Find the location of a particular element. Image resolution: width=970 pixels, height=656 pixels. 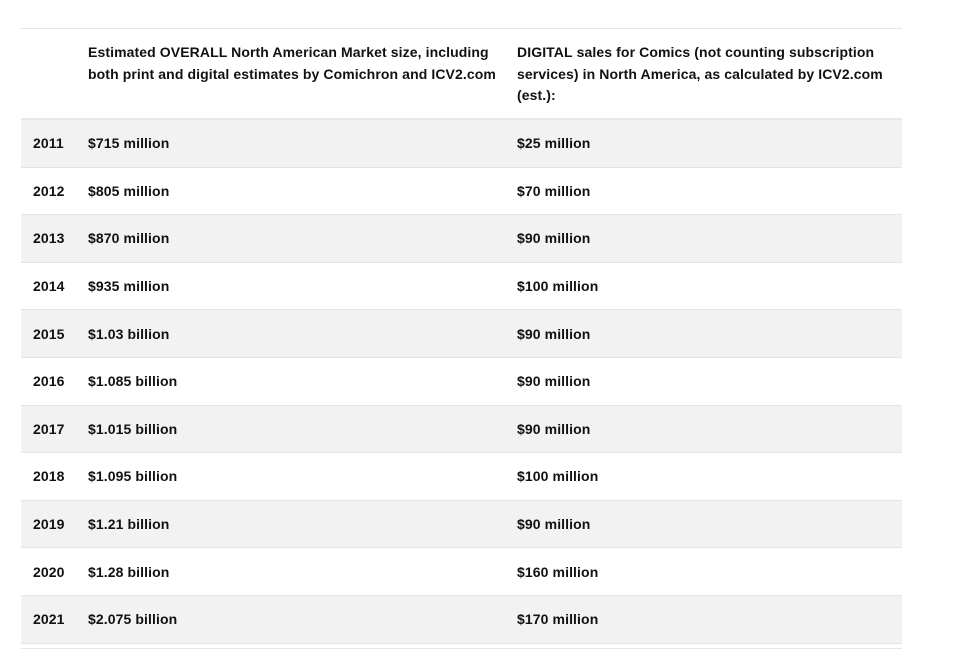

year-cell: 2020 is located at coordinates (49, 571).